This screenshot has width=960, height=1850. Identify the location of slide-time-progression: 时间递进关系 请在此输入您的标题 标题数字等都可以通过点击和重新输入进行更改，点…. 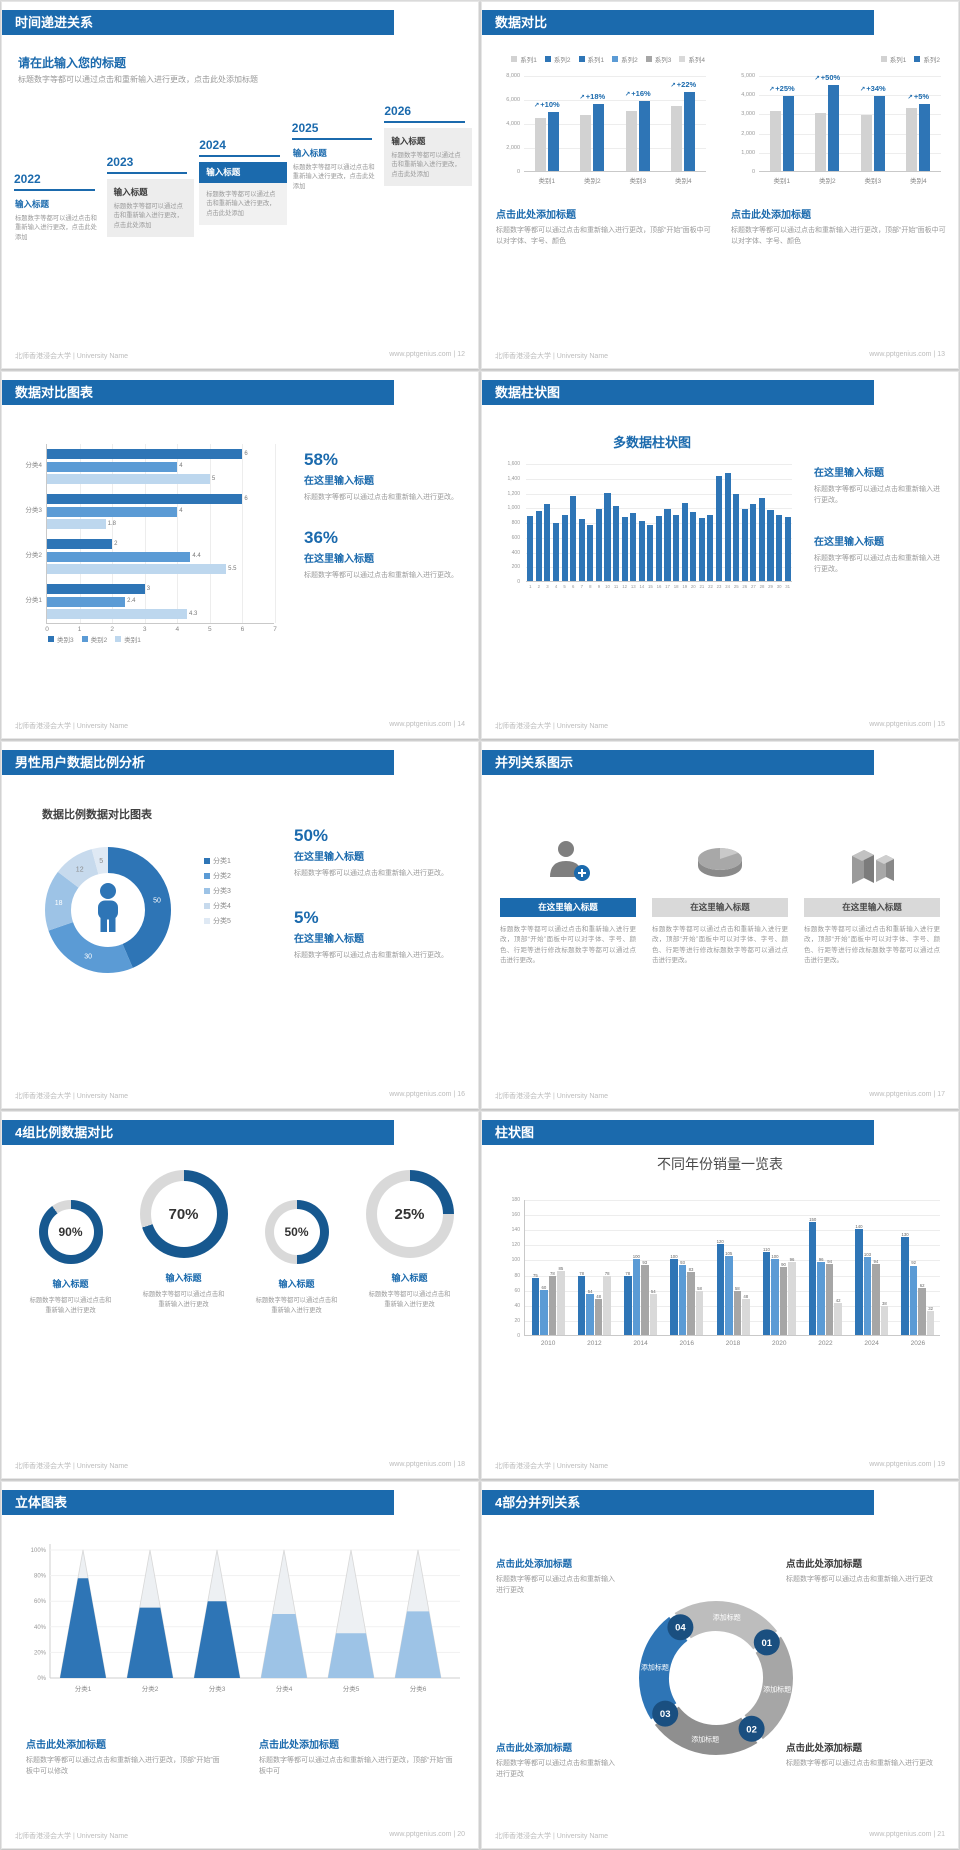
(240, 185).